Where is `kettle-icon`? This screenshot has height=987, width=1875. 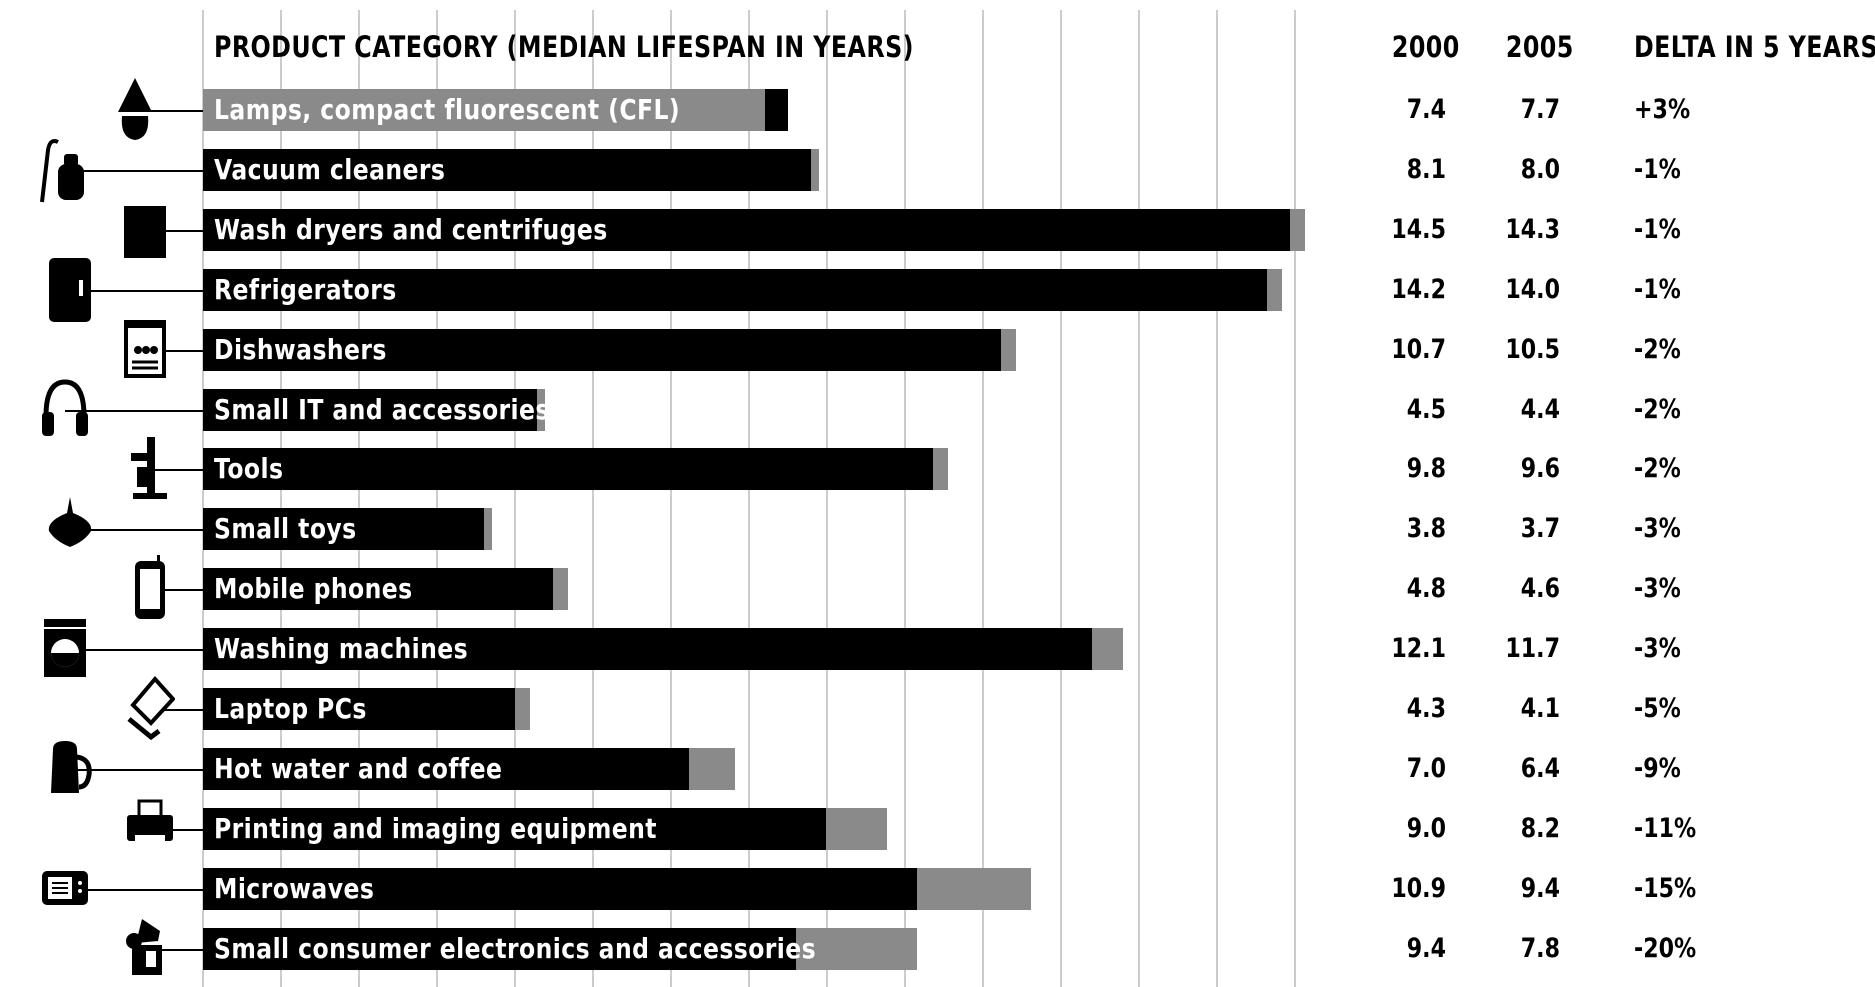 kettle-icon is located at coordinates (71, 766).